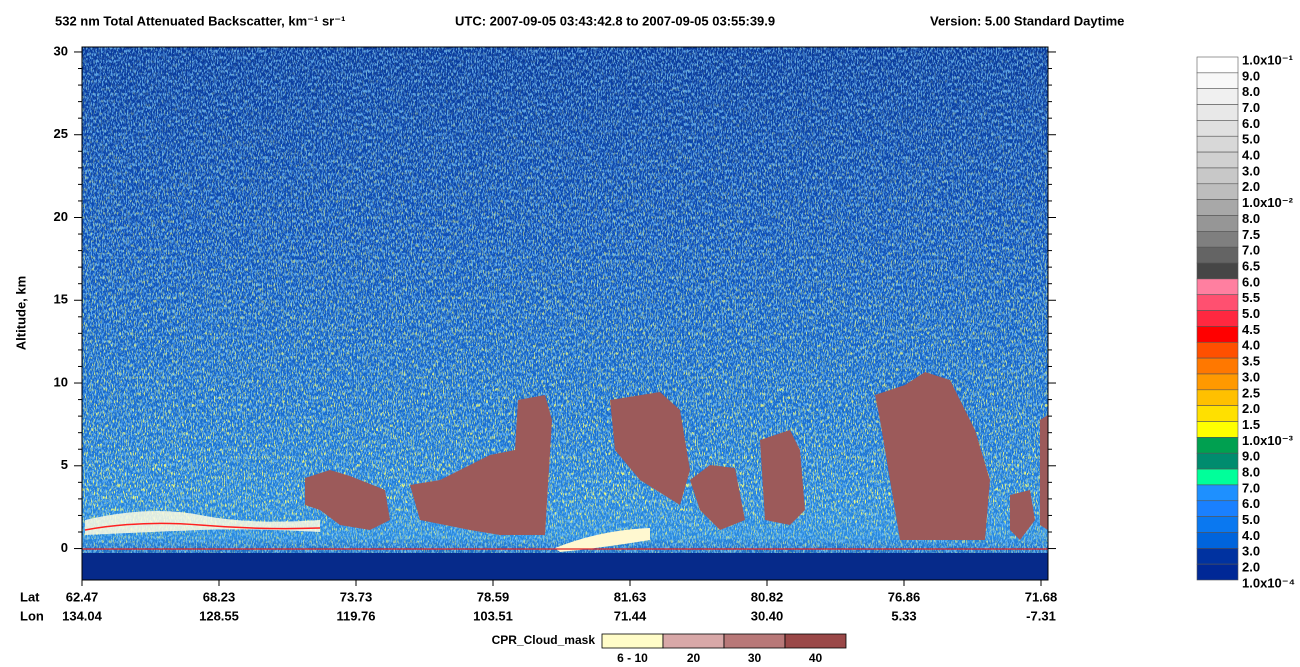  Describe the element at coordinates (630, 596) in the screenshot. I see `lat-tick-label: 81.63` at that location.